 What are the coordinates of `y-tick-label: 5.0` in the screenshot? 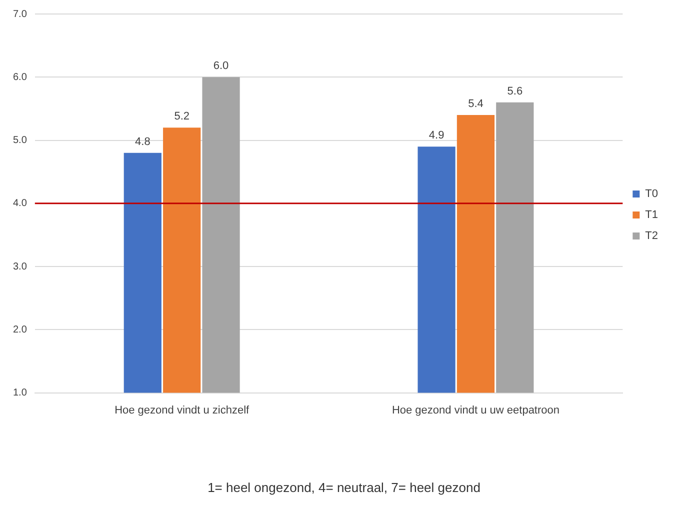 It's located at (20, 140).